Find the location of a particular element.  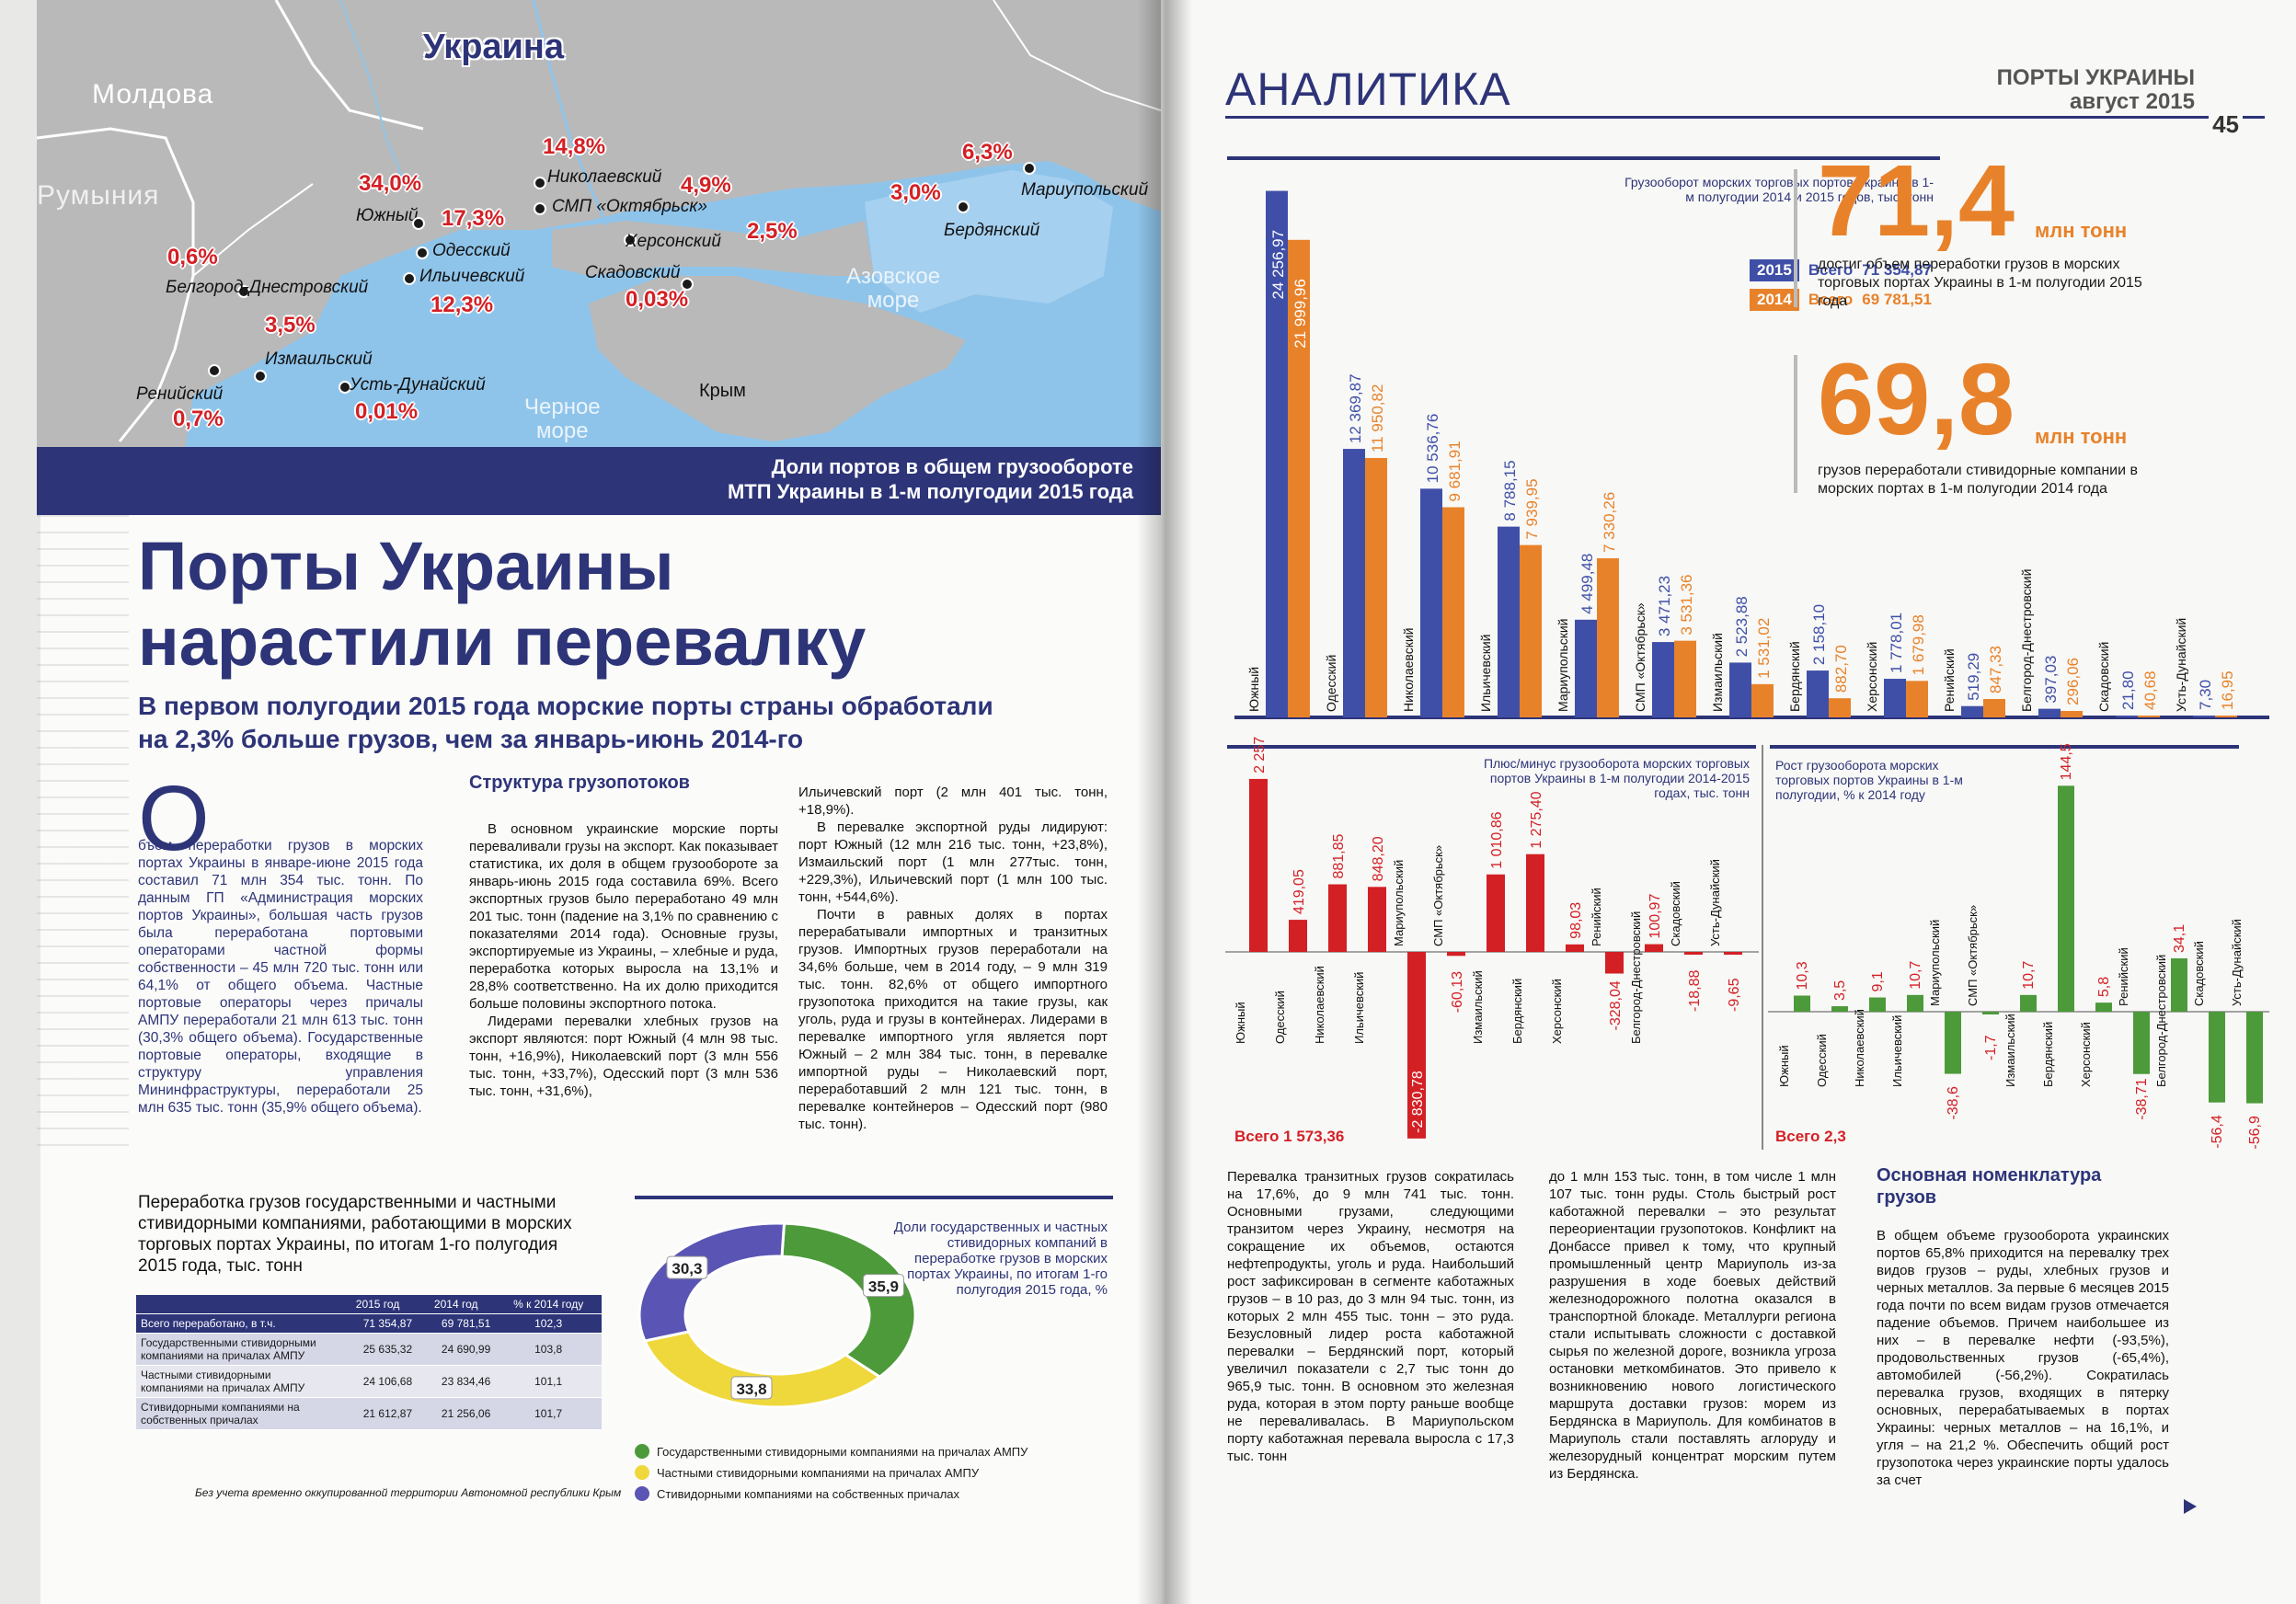

chart2-category-label: Мариупольский is located at coordinates (1399, 903).